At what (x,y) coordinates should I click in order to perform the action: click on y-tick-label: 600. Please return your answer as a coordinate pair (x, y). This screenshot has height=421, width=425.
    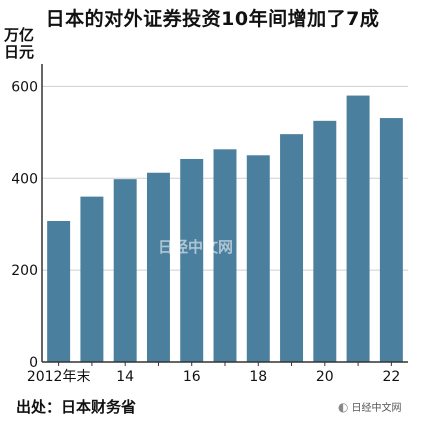
    Looking at the image, I should click on (24, 87).